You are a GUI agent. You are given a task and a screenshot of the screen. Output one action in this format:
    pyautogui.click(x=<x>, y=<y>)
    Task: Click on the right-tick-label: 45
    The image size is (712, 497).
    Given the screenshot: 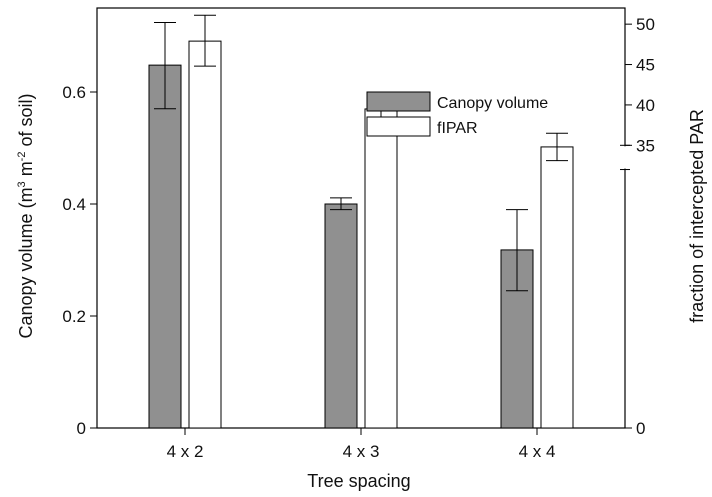 What is the action you would take?
    pyautogui.click(x=645, y=65)
    